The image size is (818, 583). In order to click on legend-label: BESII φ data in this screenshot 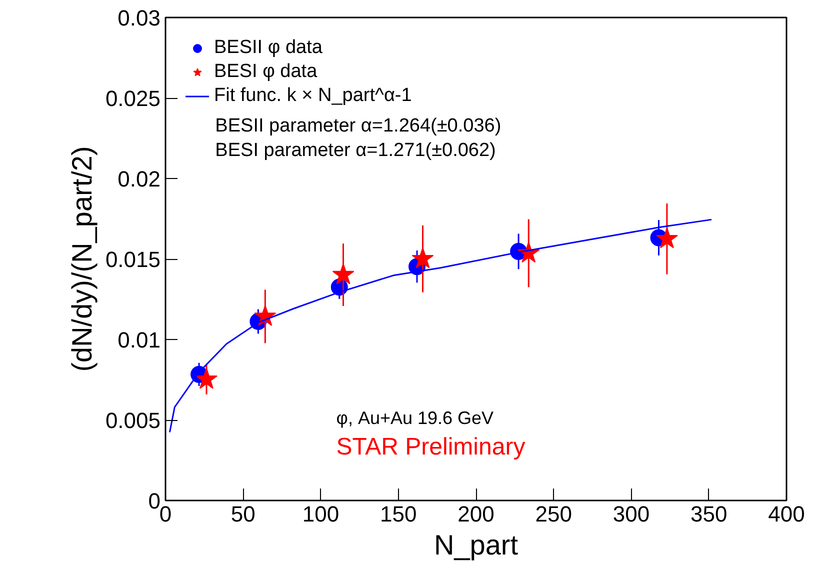, I will do `click(268, 48)`.